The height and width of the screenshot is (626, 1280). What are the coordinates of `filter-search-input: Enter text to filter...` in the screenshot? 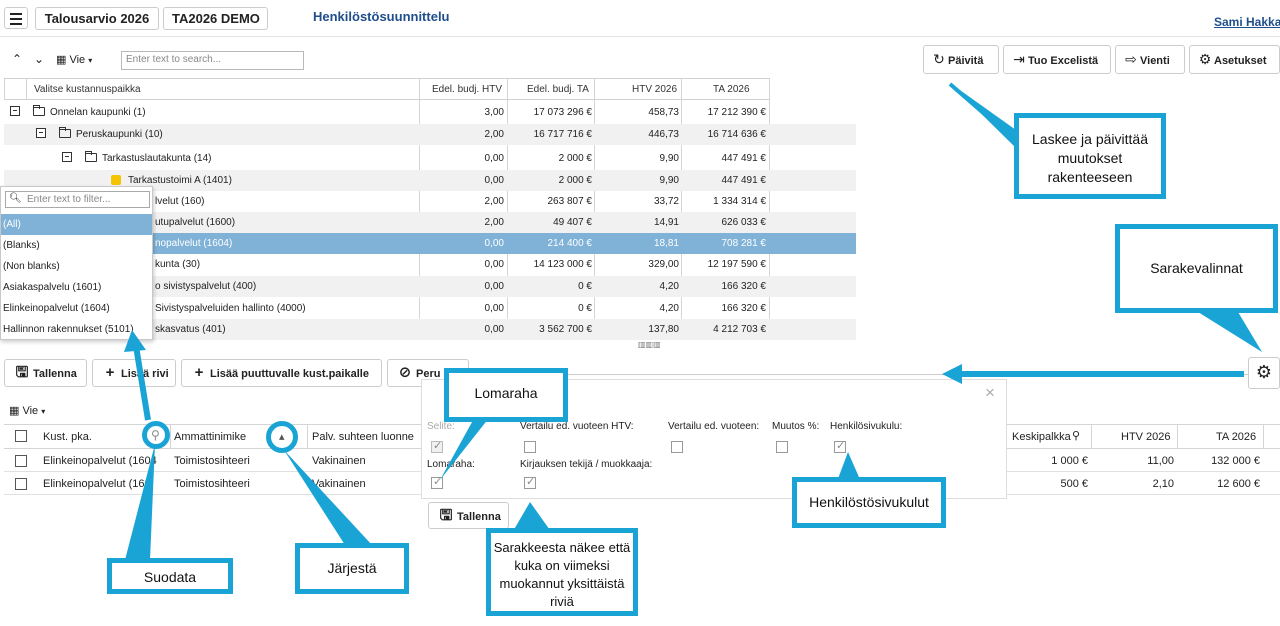 It's located at (77, 199).